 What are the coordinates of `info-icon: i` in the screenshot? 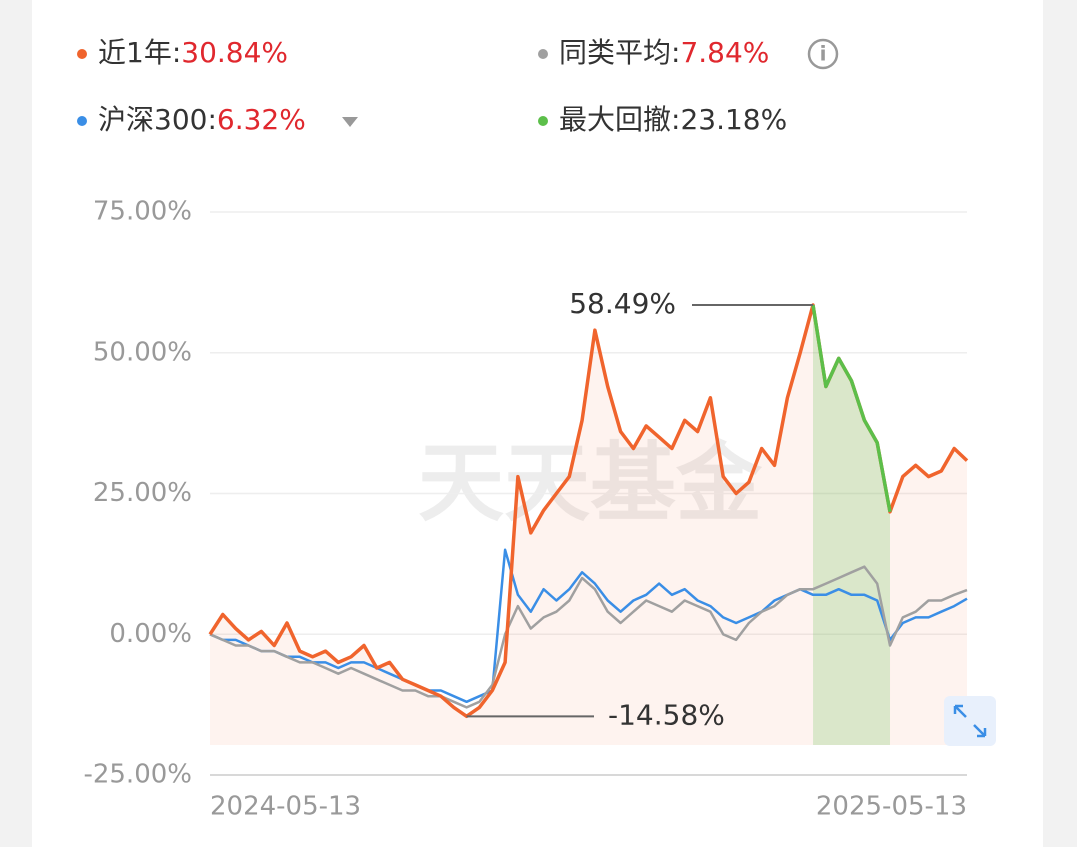 It's located at (823, 54).